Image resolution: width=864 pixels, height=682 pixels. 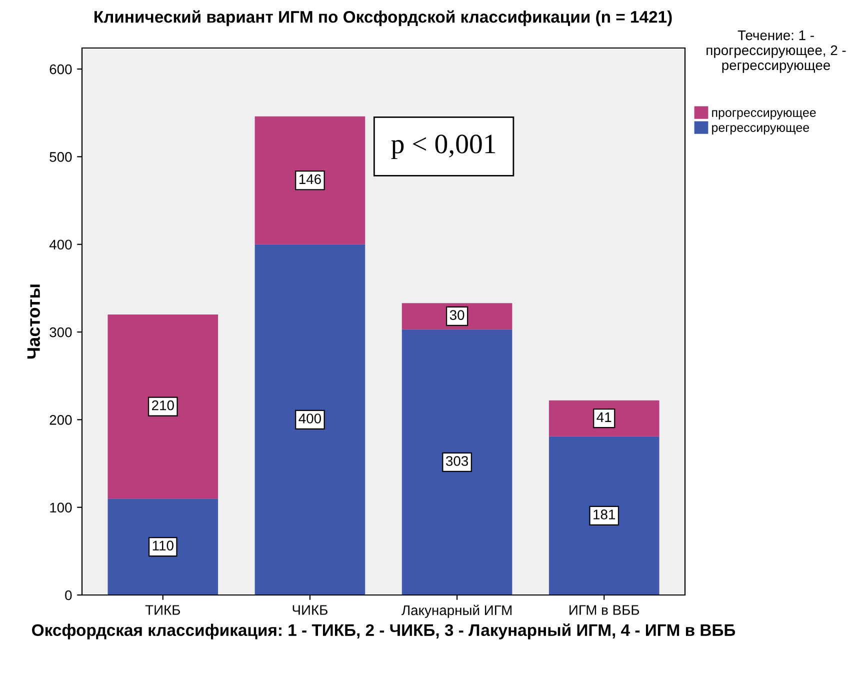 I want to click on x-tick-label: ИГМ в ВББ, so click(x=605, y=610).